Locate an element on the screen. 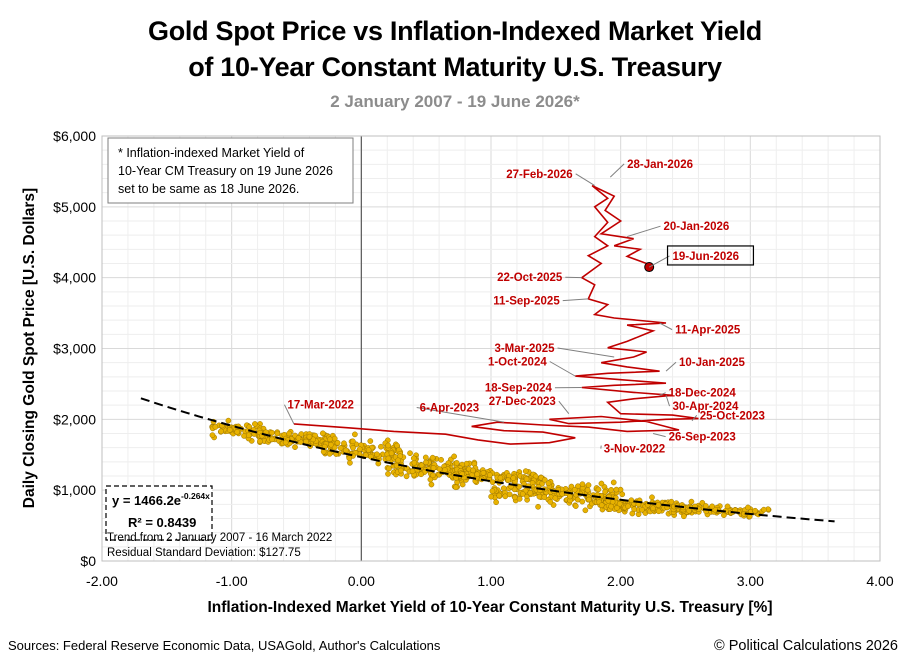 This screenshot has width=910, height=661. note-line-2: 10-Year CM Treasury on 19 June 2026 is located at coordinates (225, 171).